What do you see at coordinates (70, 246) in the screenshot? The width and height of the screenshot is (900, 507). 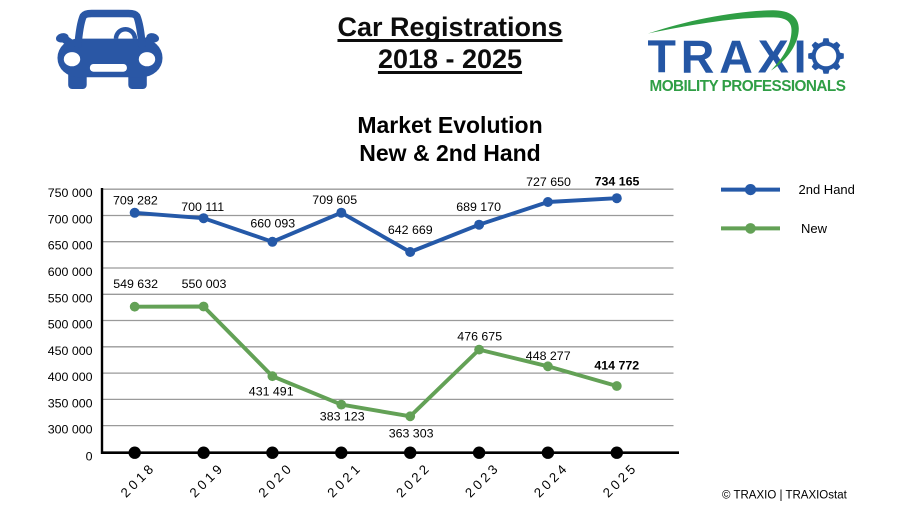 I see `svg-text: 650 000` at bounding box center [70, 246].